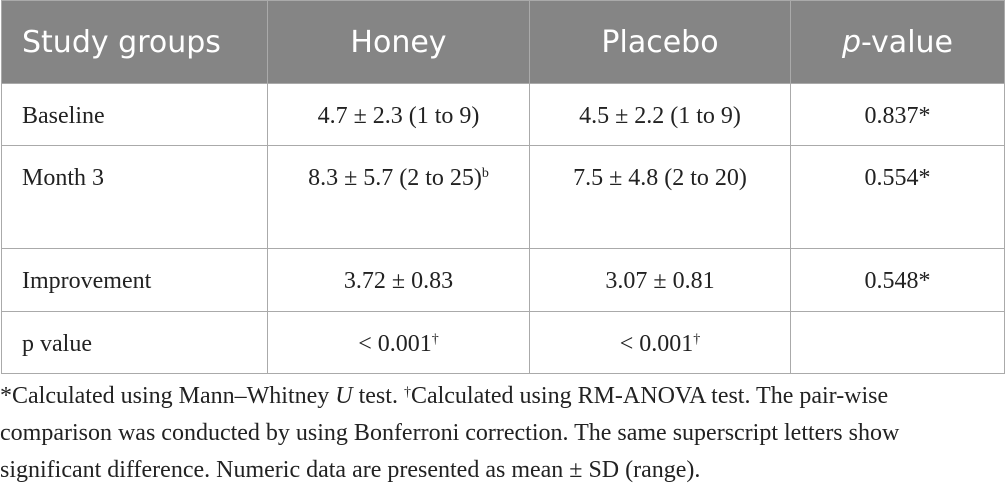 This screenshot has height=497, width=1005. I want to click on honey-cell: 3.72 ± 0.83, so click(398, 280).